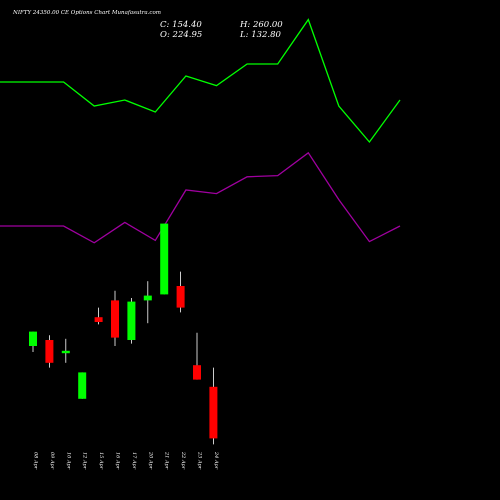  What do you see at coordinates (181, 35) in the screenshot?
I see `open-value: O: 224.95` at bounding box center [181, 35].